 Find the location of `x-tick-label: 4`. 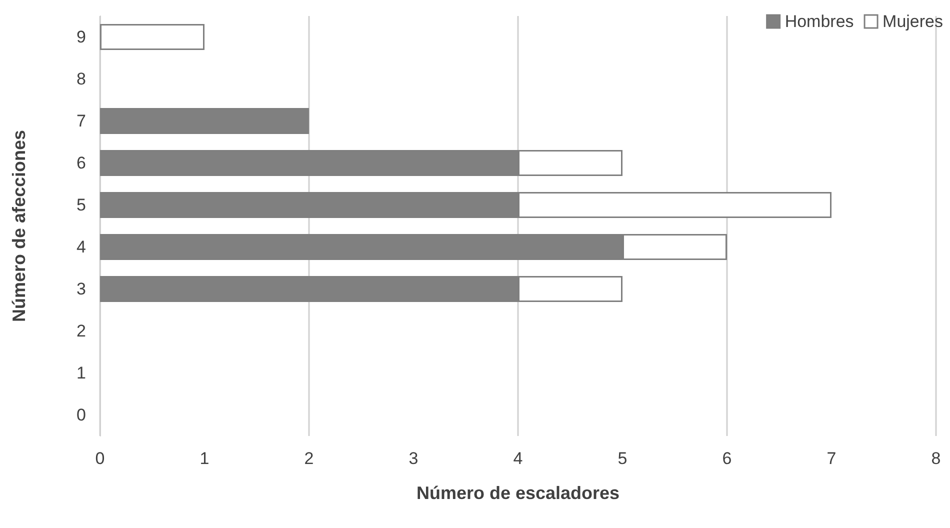

x-tick-label: 4 is located at coordinates (518, 458).